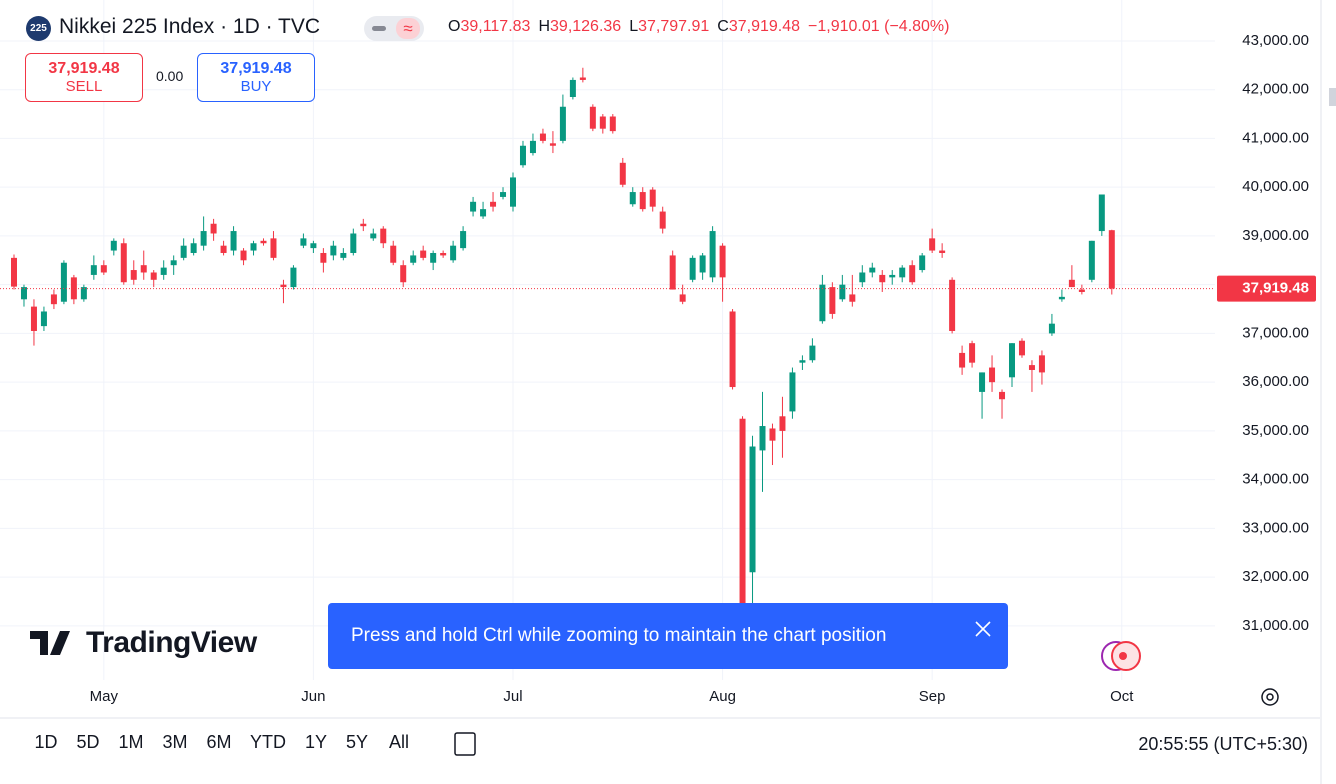 Image resolution: width=1336 pixels, height=784 pixels. Describe the element at coordinates (1275, 576) in the screenshot. I see `y-tick-label: 32,000.00` at that location.